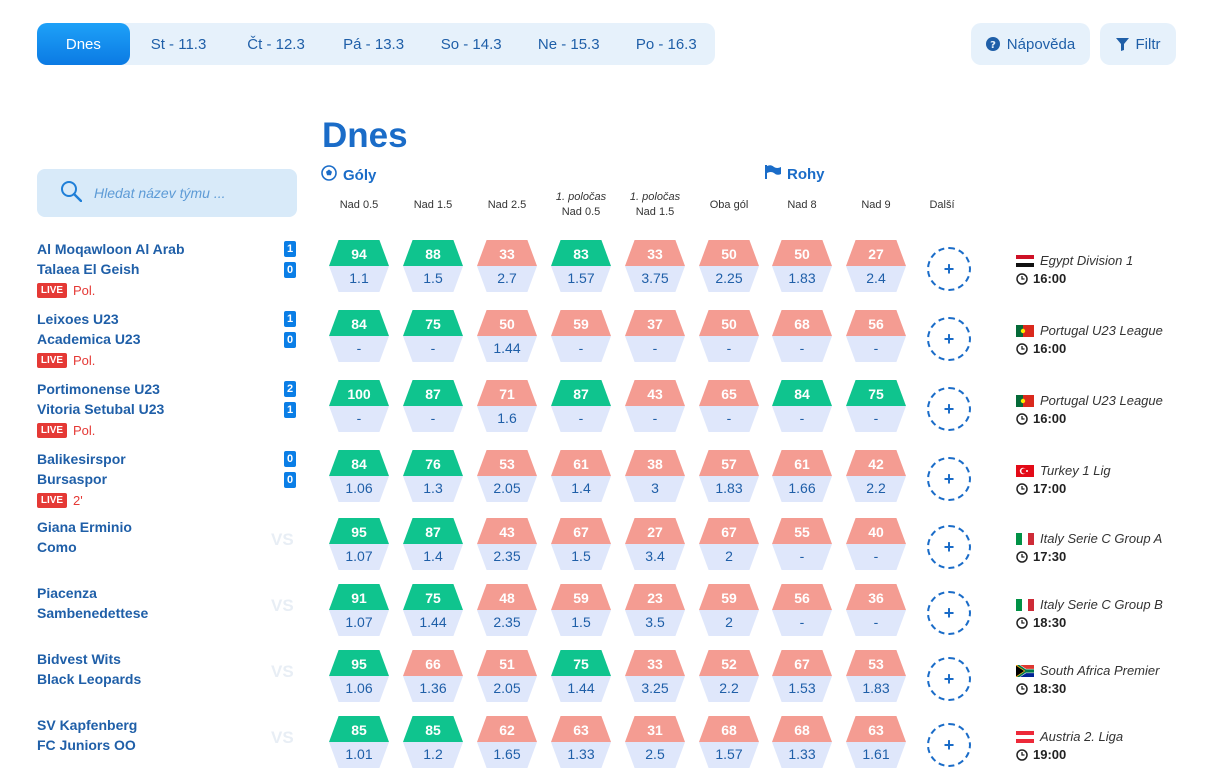 The height and width of the screenshot is (781, 1223). What do you see at coordinates (802, 544) in the screenshot?
I see `probability-cell: 55-` at bounding box center [802, 544].